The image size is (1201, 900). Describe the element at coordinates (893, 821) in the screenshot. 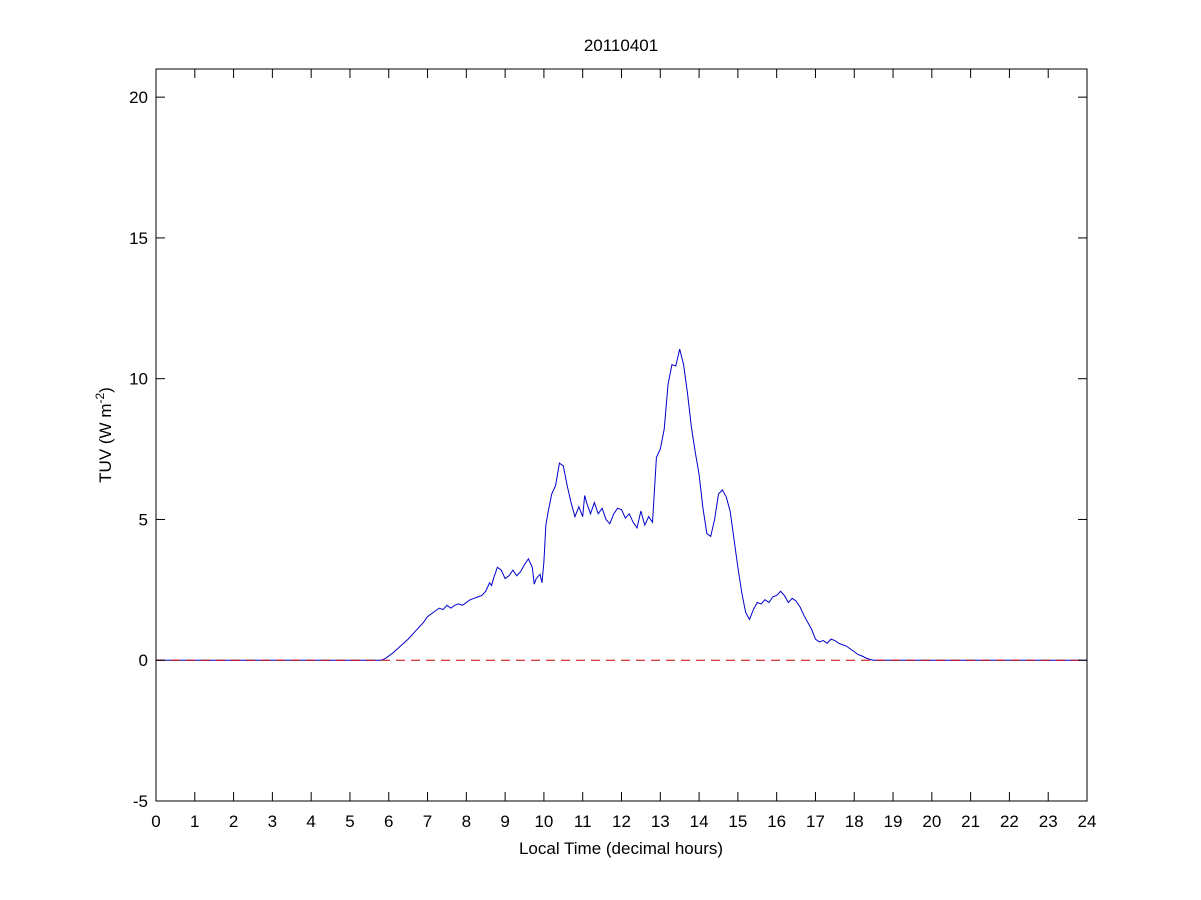

I see `x-tick-label: 19` at that location.